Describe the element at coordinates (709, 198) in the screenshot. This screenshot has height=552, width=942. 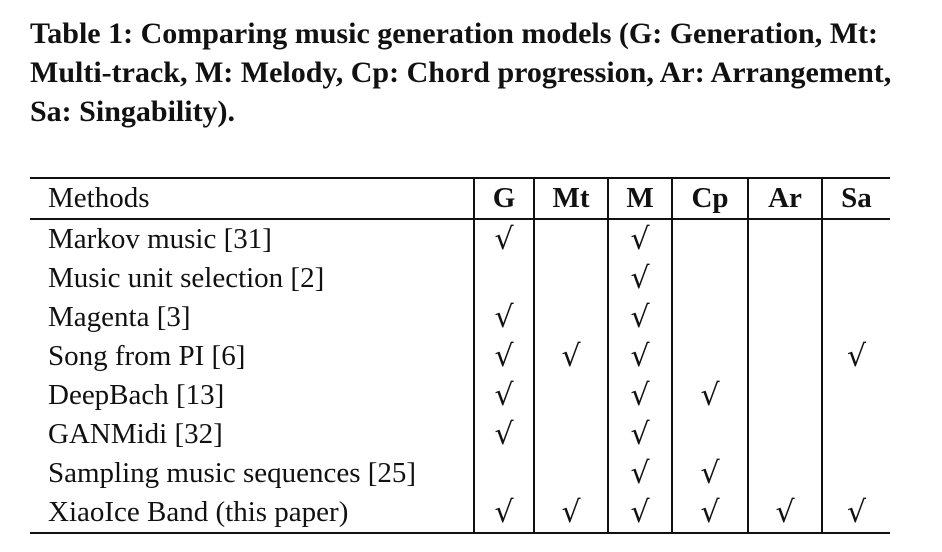
I see `header-cp: Cp` at that location.